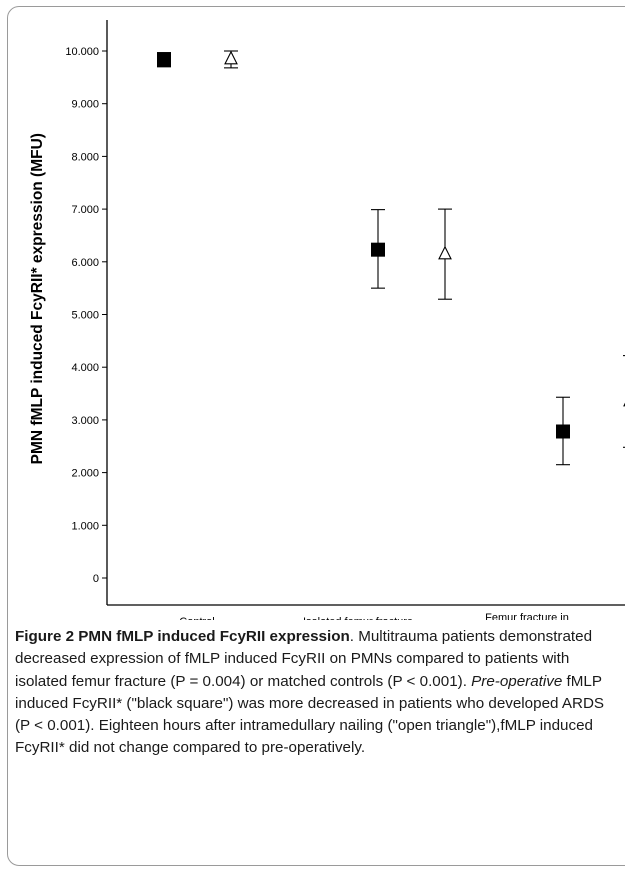 The image size is (625, 871). Describe the element at coordinates (85, 474) in the screenshot. I see `y-tick-label: 2.000` at that location.